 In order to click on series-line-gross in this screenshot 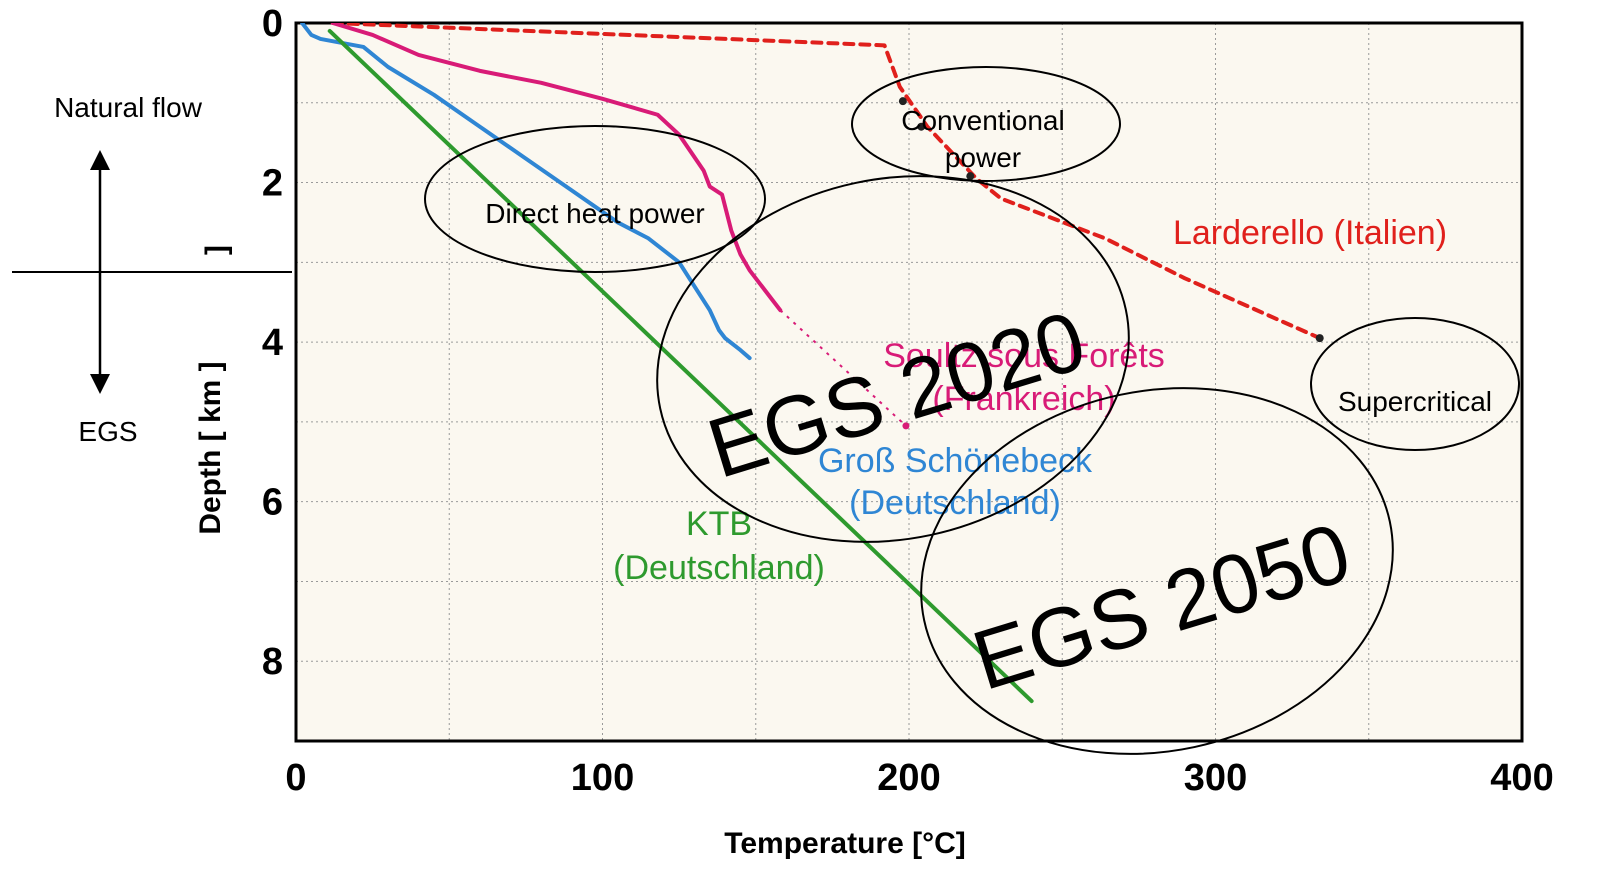, I will do `click(526, 192)`.